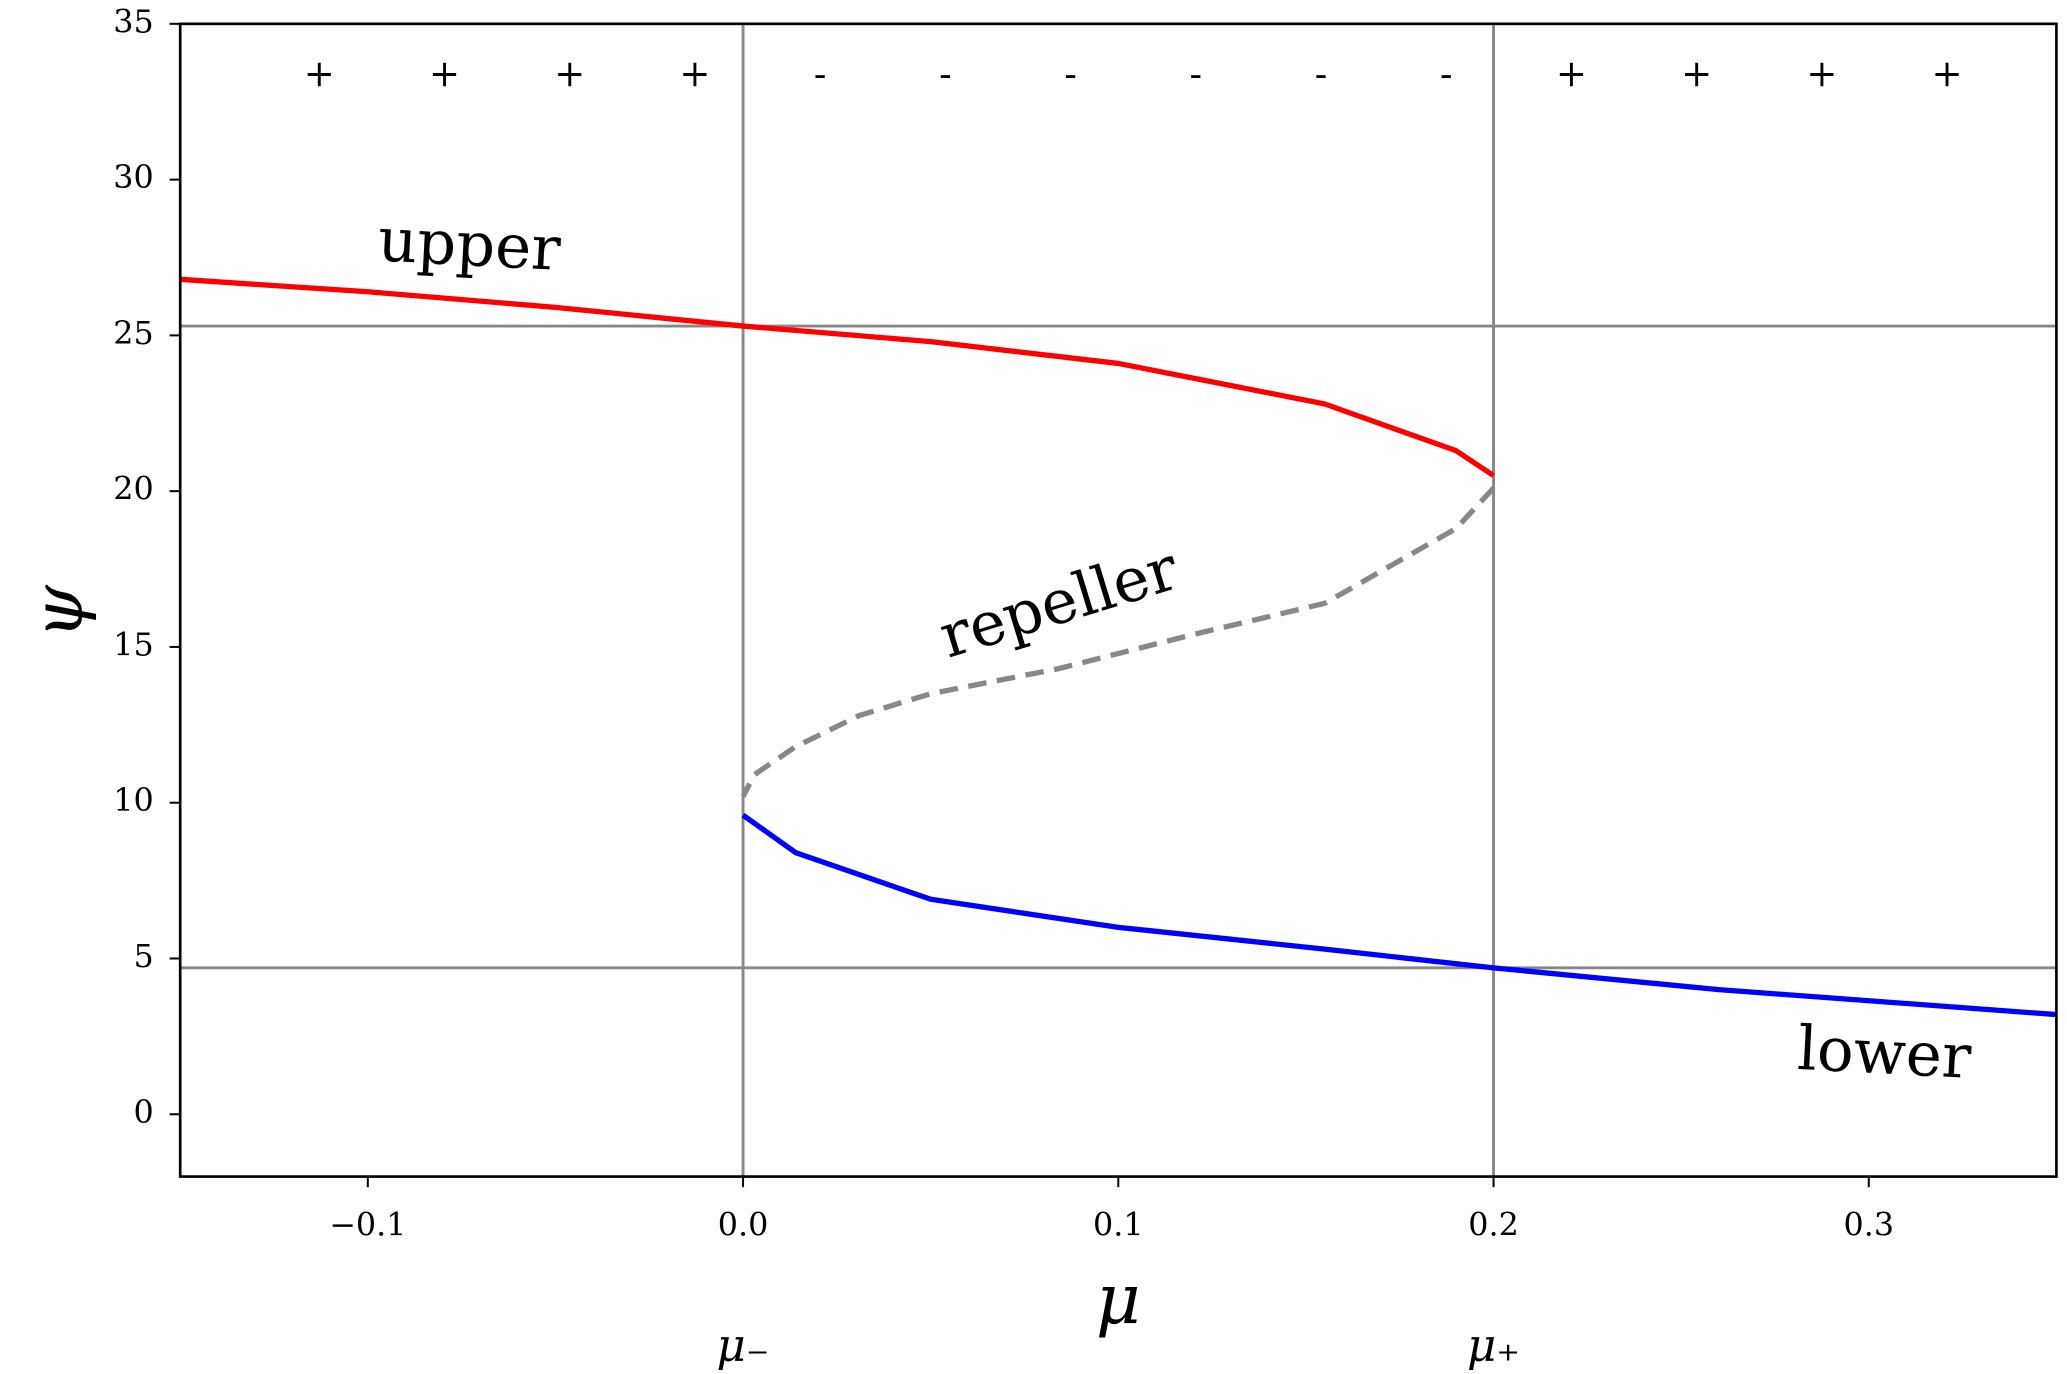 This screenshot has height=1374, width=2067. What do you see at coordinates (1493, 1344) in the screenshot?
I see `reference-label: μ₊` at bounding box center [1493, 1344].